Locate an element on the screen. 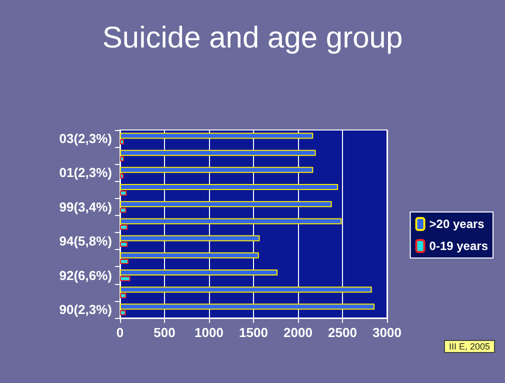 Image resolution: width=505 pixels, height=383 pixels. x-tick-label: 2000 is located at coordinates (298, 332).